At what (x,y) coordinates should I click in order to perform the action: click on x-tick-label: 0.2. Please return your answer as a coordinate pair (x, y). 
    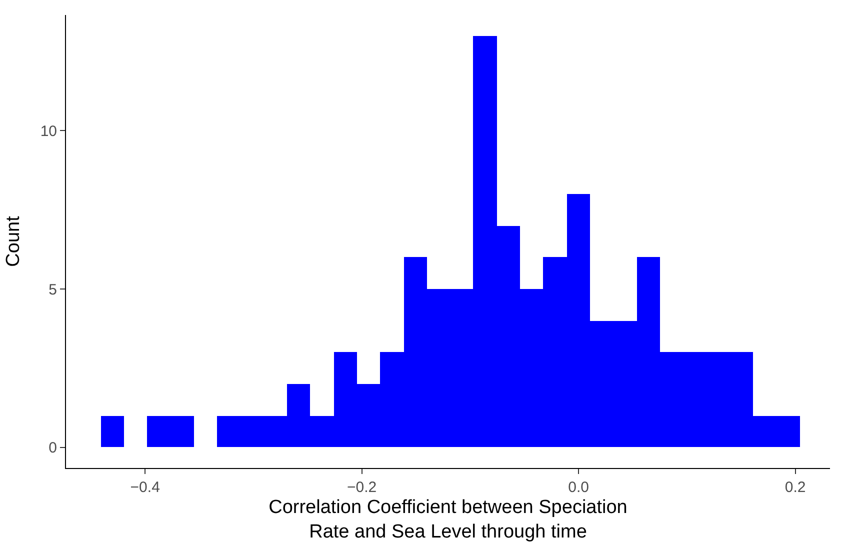
    Looking at the image, I should click on (795, 487).